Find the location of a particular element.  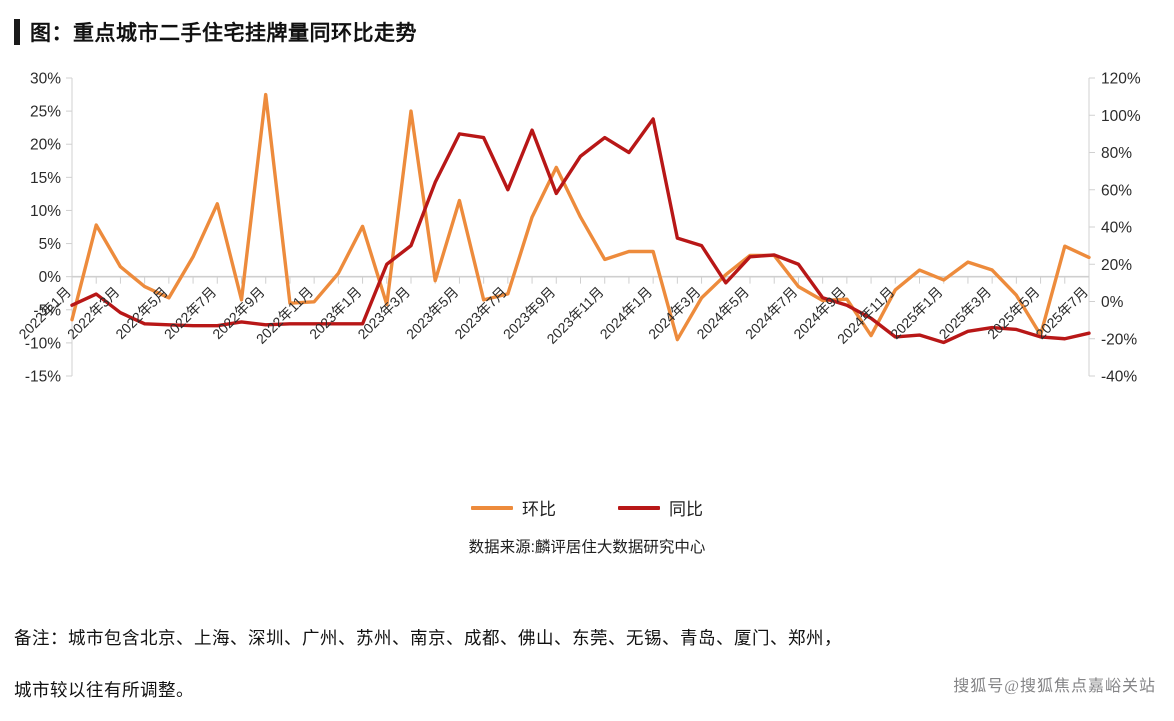

left-axis-tick-7: -5% is located at coordinates (47, 310).